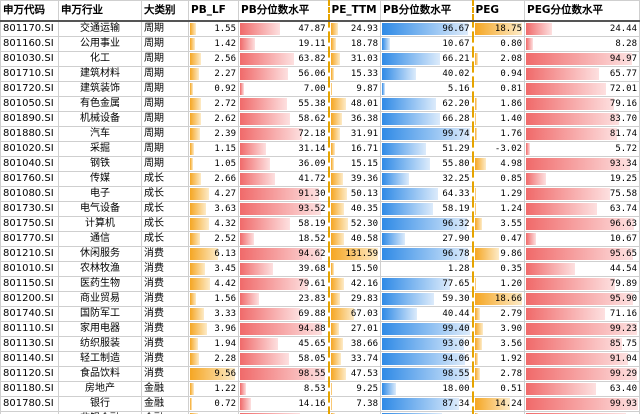 This screenshot has height=414, width=641. I want to click on cell-pb-lf: 1.15, so click(213, 149).